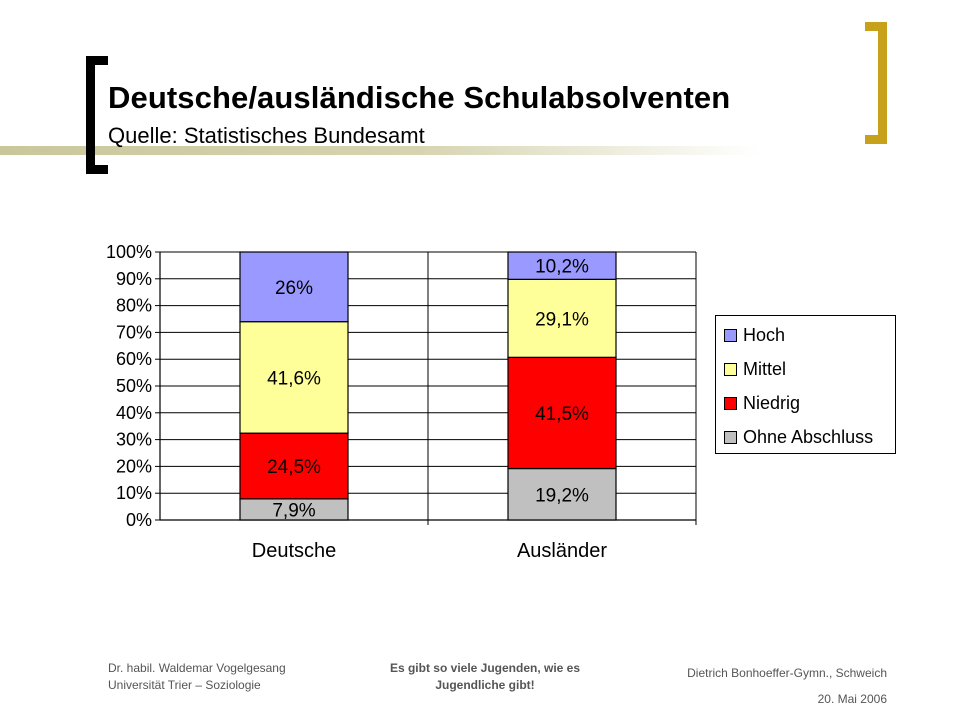  I want to click on legend-item-ohne-abschluss: Ohne Abschluss, so click(798, 437).